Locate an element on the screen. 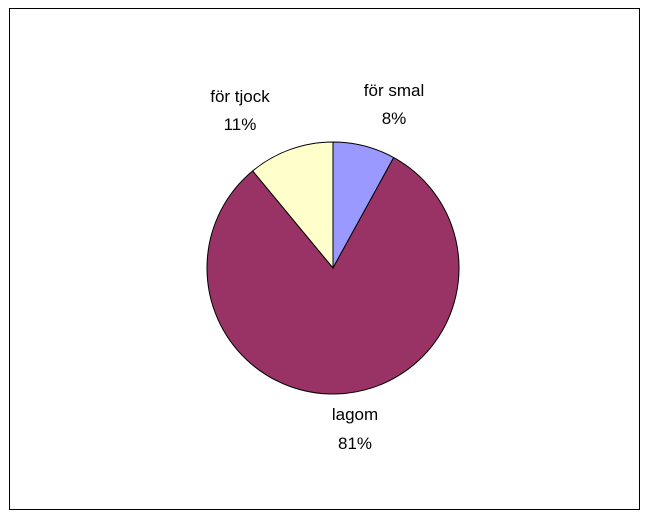 Image resolution: width=649 pixels, height=518 pixels. slice-label: lagom is located at coordinates (355, 414).